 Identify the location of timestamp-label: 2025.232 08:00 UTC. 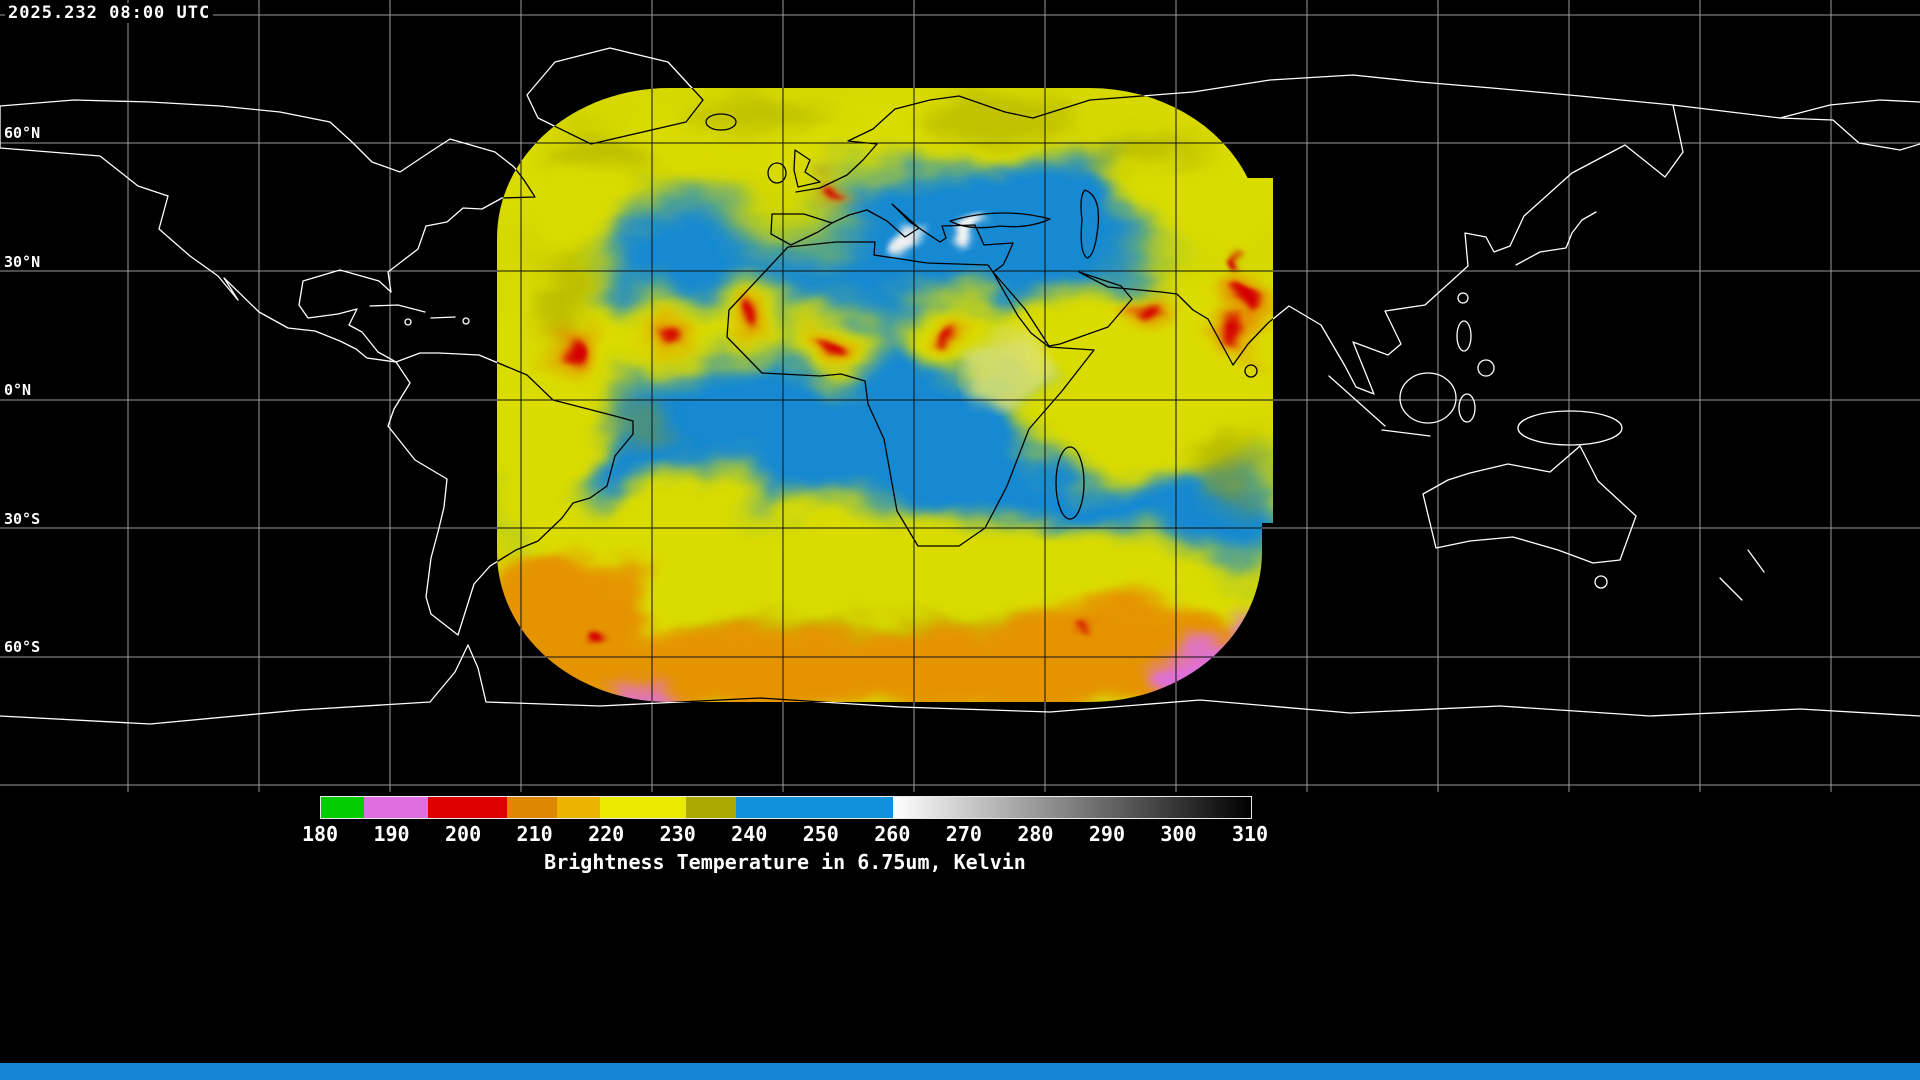
(109, 13).